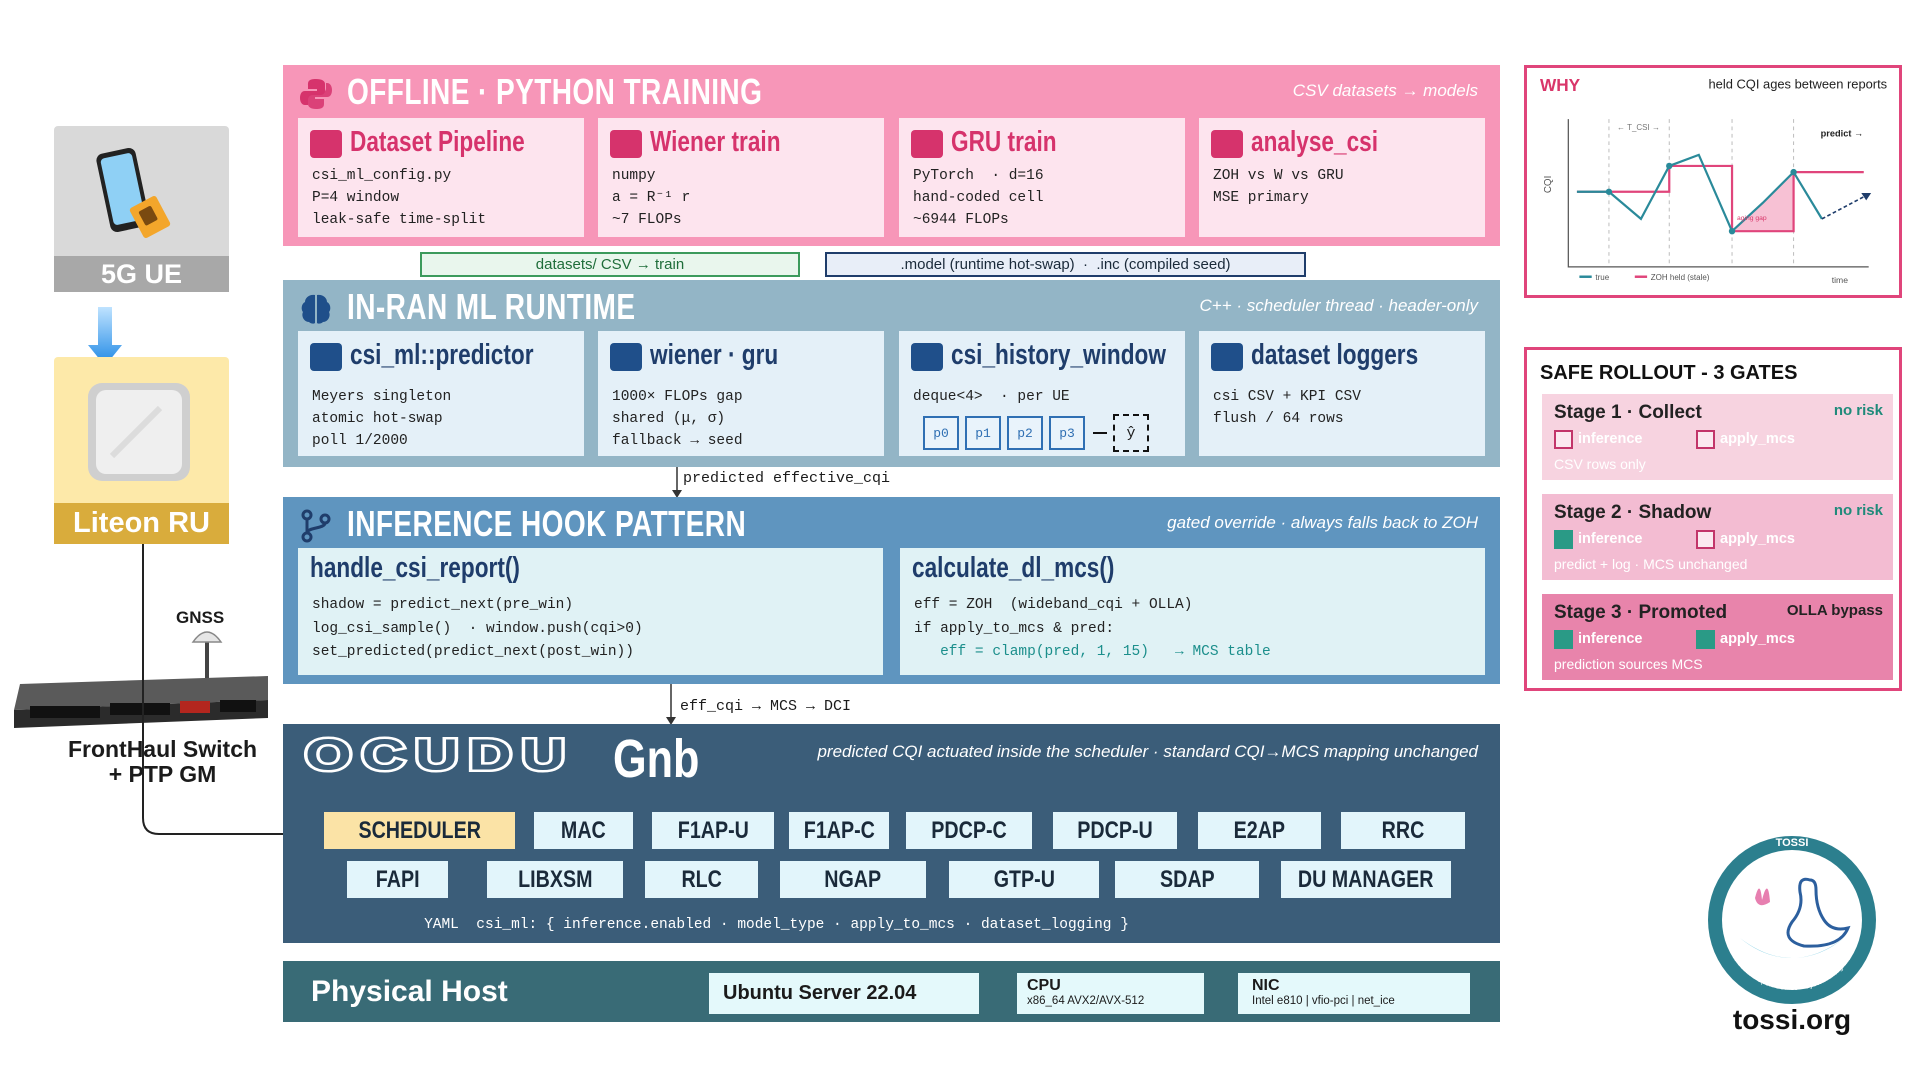  Describe the element at coordinates (1092, 652) in the screenshot. I see `code-line: eff = clamp(pred, 1, 15) → MCS table` at that location.